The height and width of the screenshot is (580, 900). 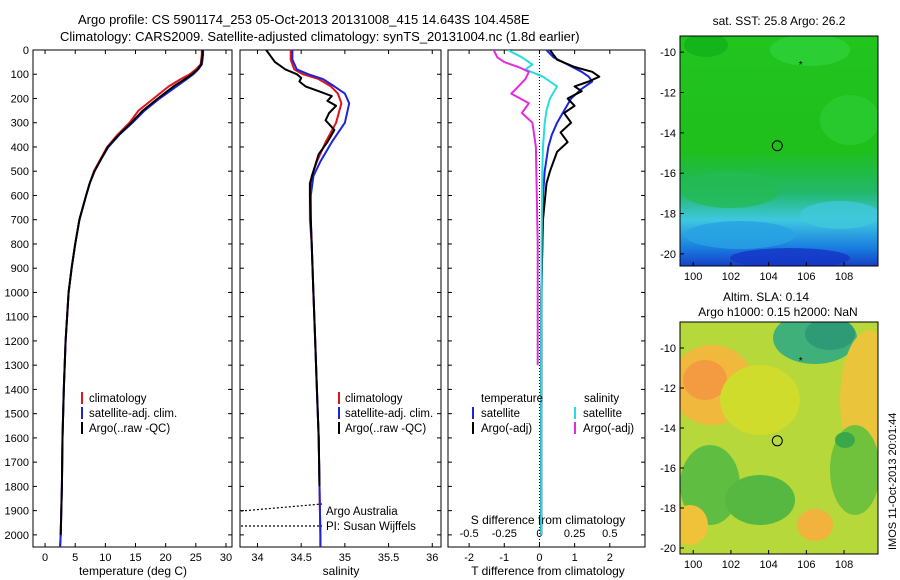 I want to click on y-tick-label: 1800, so click(x=17, y=487).